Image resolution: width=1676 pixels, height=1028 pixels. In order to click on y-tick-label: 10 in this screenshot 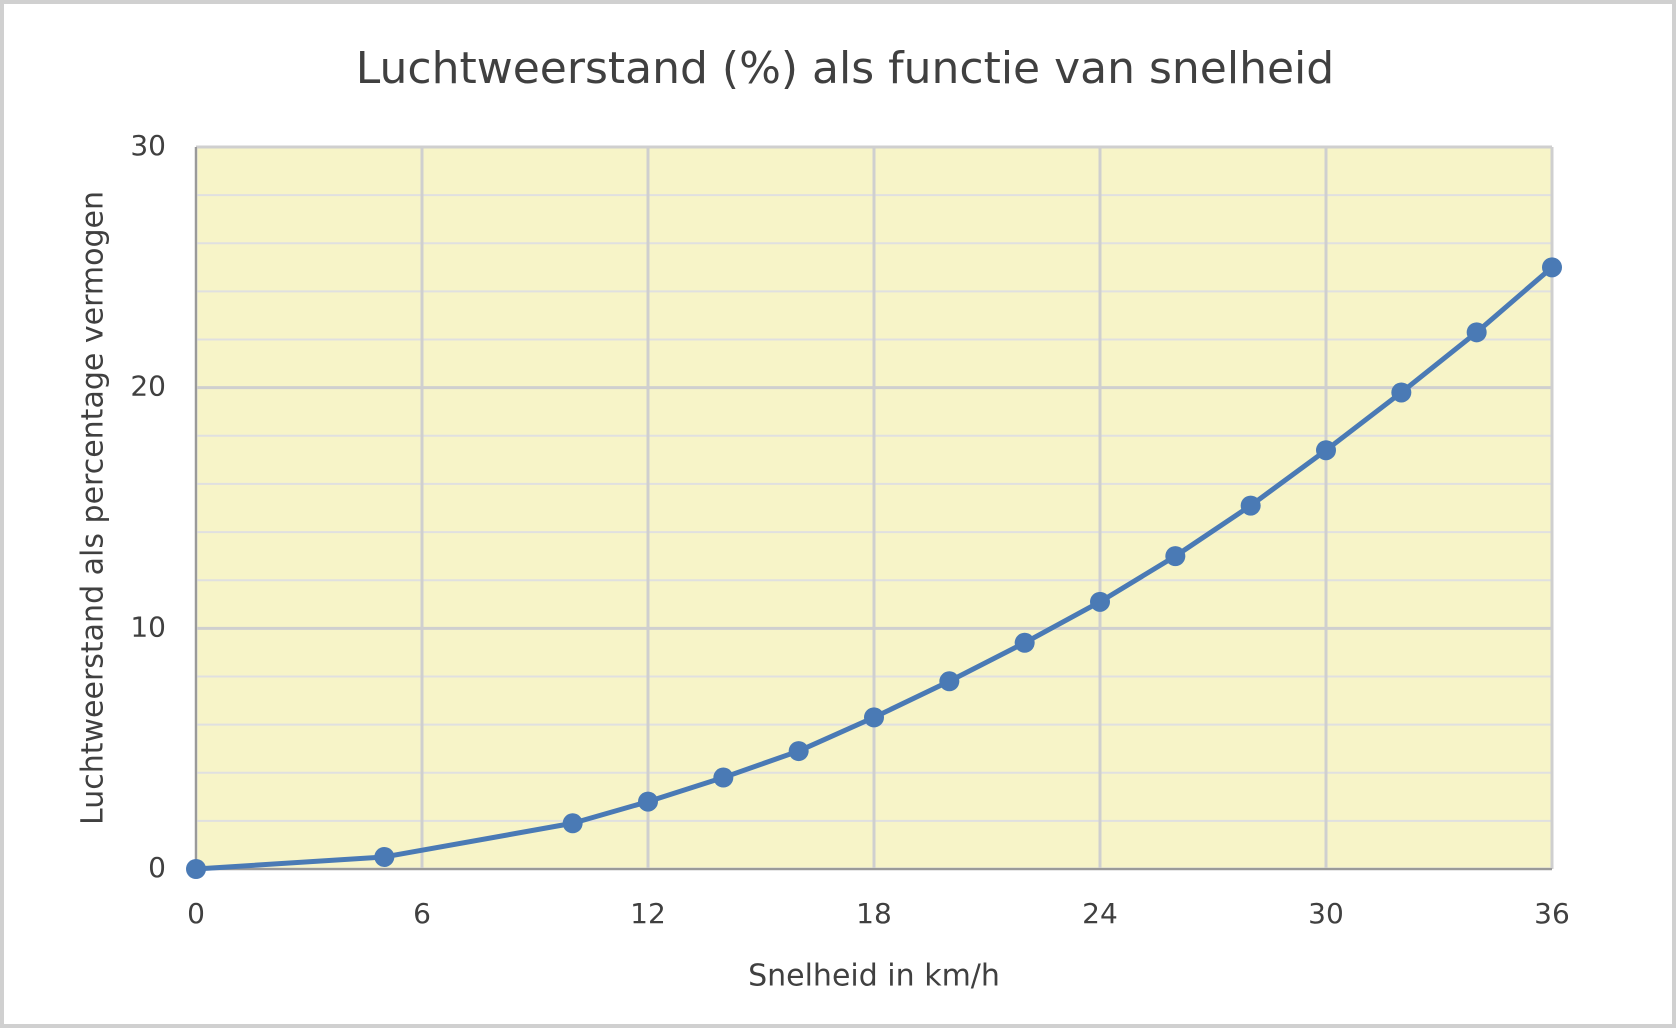, I will do `click(148, 626)`.